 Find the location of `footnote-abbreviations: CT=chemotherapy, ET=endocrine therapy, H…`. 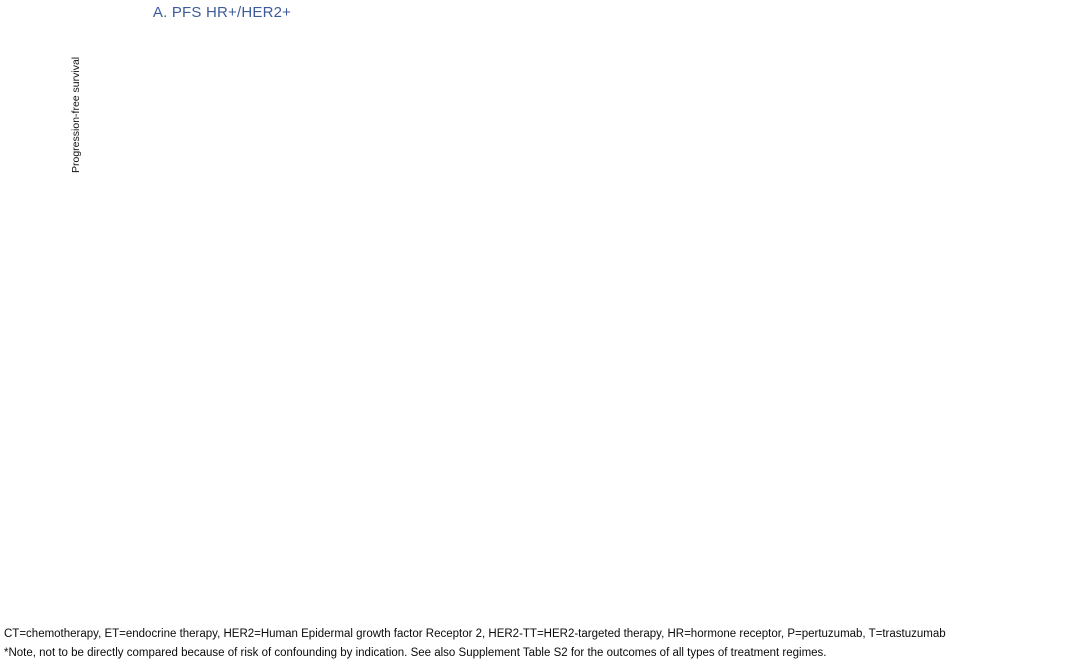

footnote-abbreviations: CT=chemotherapy, ET=endocrine therapy, H… is located at coordinates (475, 634).